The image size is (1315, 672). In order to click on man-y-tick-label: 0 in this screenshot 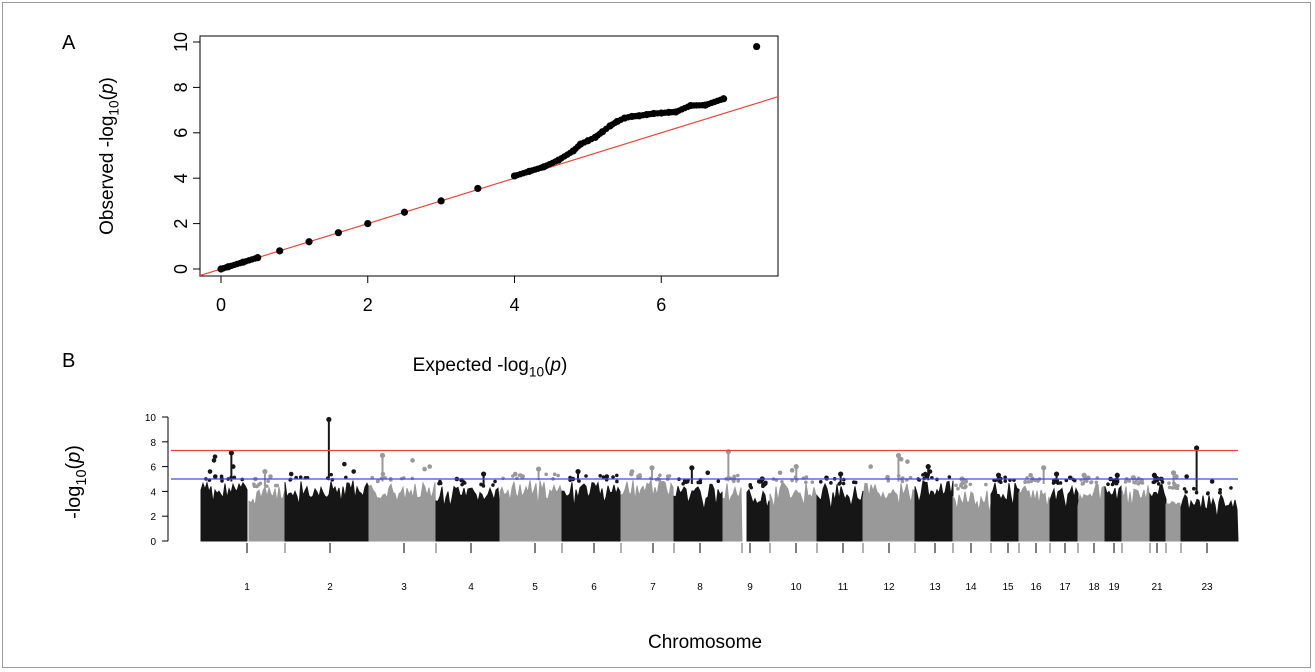, I will do `click(153, 542)`.